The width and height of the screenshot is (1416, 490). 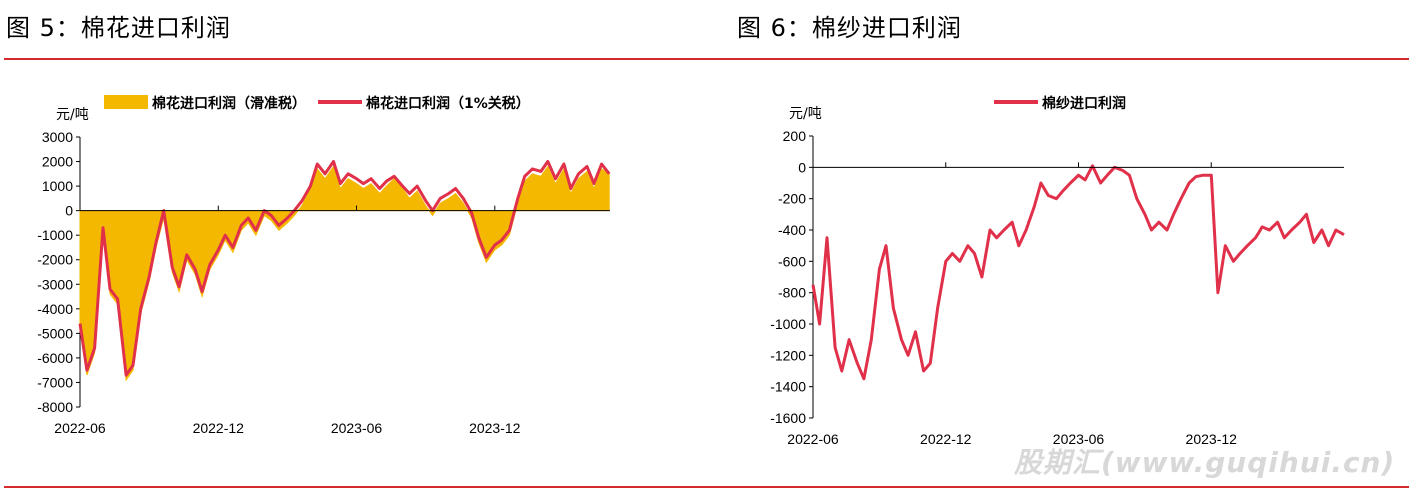 What do you see at coordinates (788, 355) in the screenshot?
I see `chart6-y-tick-label: -1200` at bounding box center [788, 355].